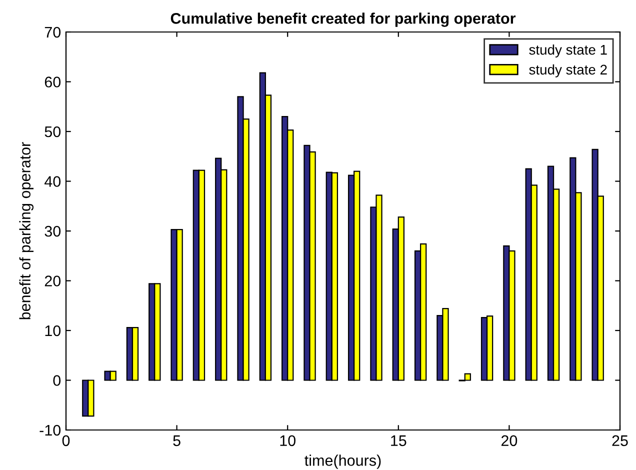 This screenshot has height=470, width=636. What do you see at coordinates (52, 132) in the screenshot?
I see `y-tick-label: 50` at bounding box center [52, 132].